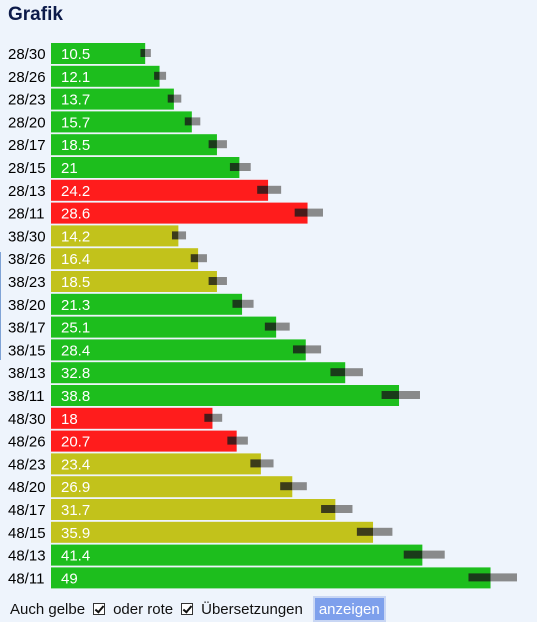  Describe the element at coordinates (27, 54) in the screenshot. I see `row-label: 28/30` at that location.